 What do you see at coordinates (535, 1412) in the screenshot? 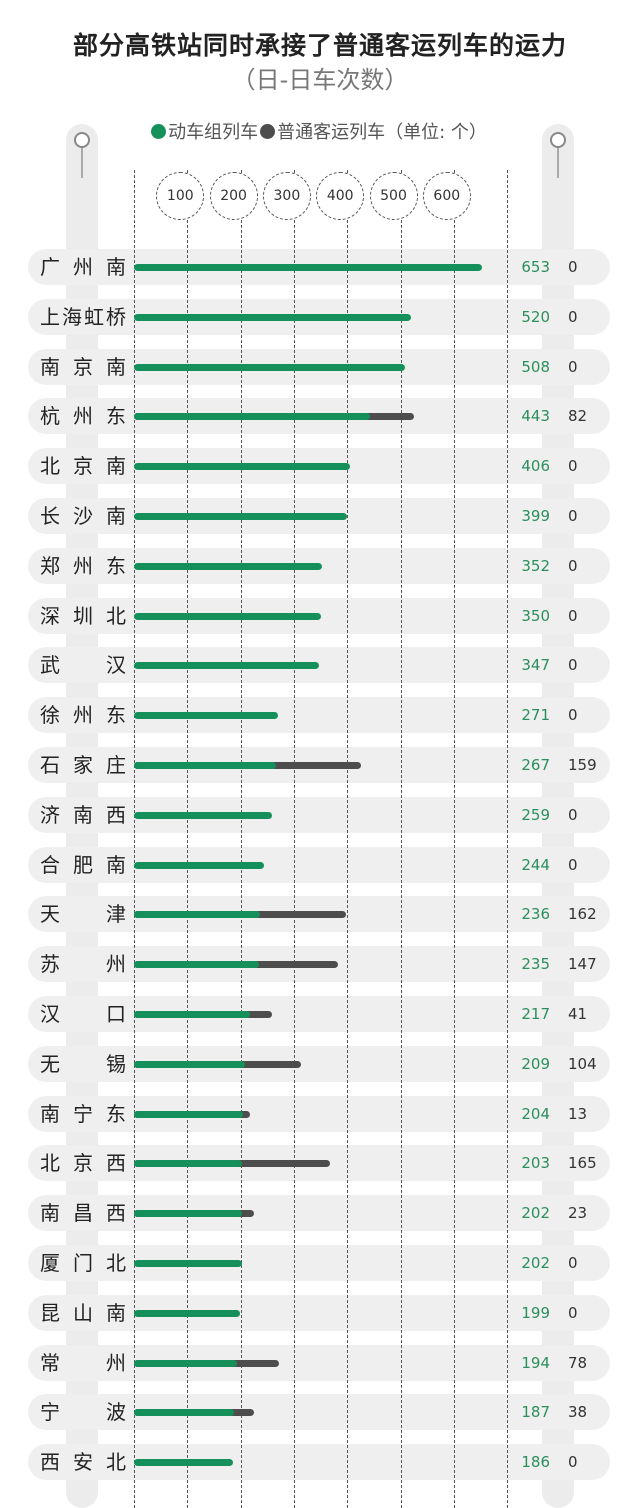
I see `value-emu: 187` at bounding box center [535, 1412].